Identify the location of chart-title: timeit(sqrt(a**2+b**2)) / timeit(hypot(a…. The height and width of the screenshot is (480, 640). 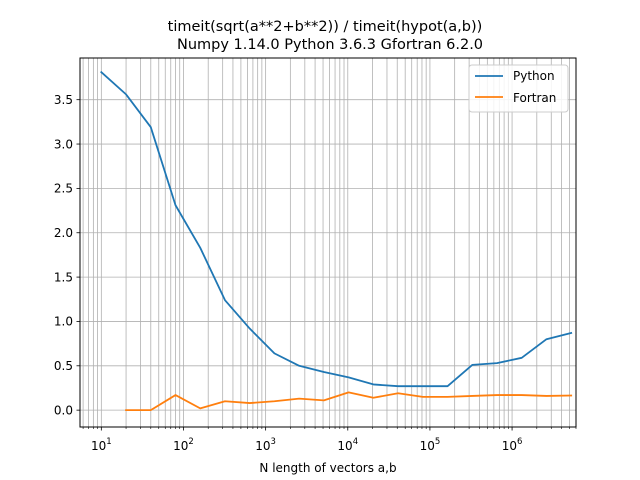
(325, 27).